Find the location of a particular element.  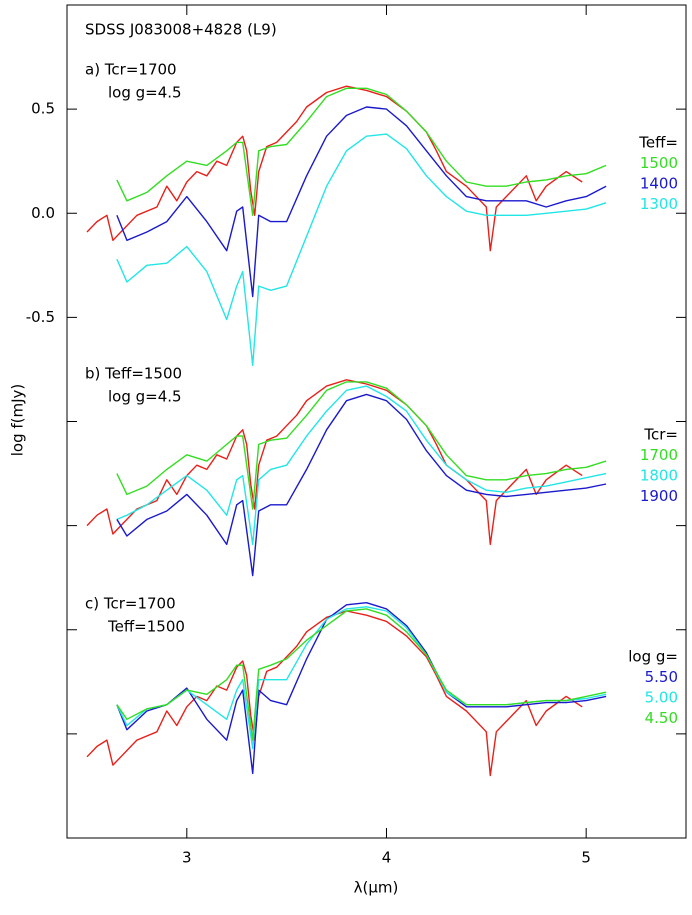

legend-entry: 1800 is located at coordinates (659, 476).